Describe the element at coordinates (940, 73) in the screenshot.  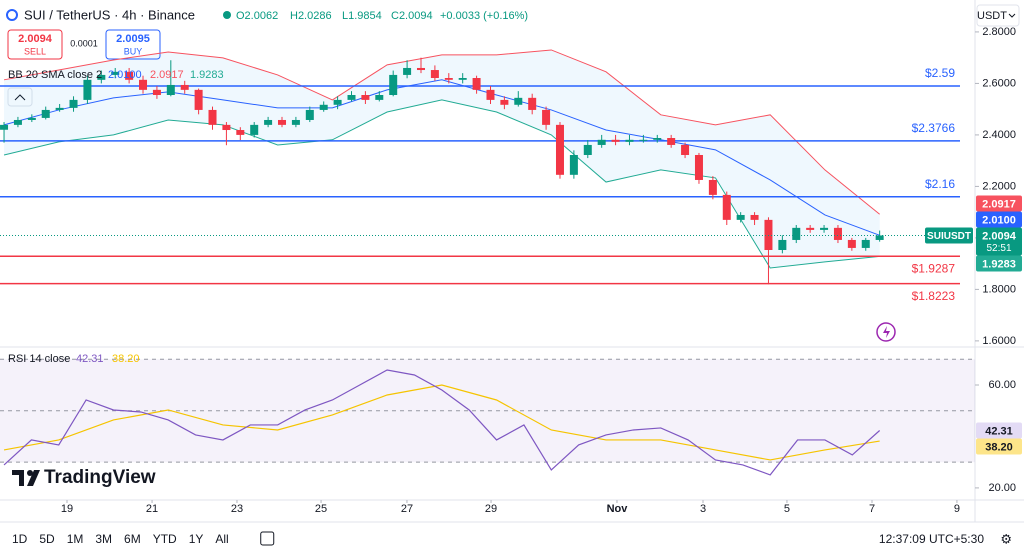
I see `level-label: $2.59` at that location.